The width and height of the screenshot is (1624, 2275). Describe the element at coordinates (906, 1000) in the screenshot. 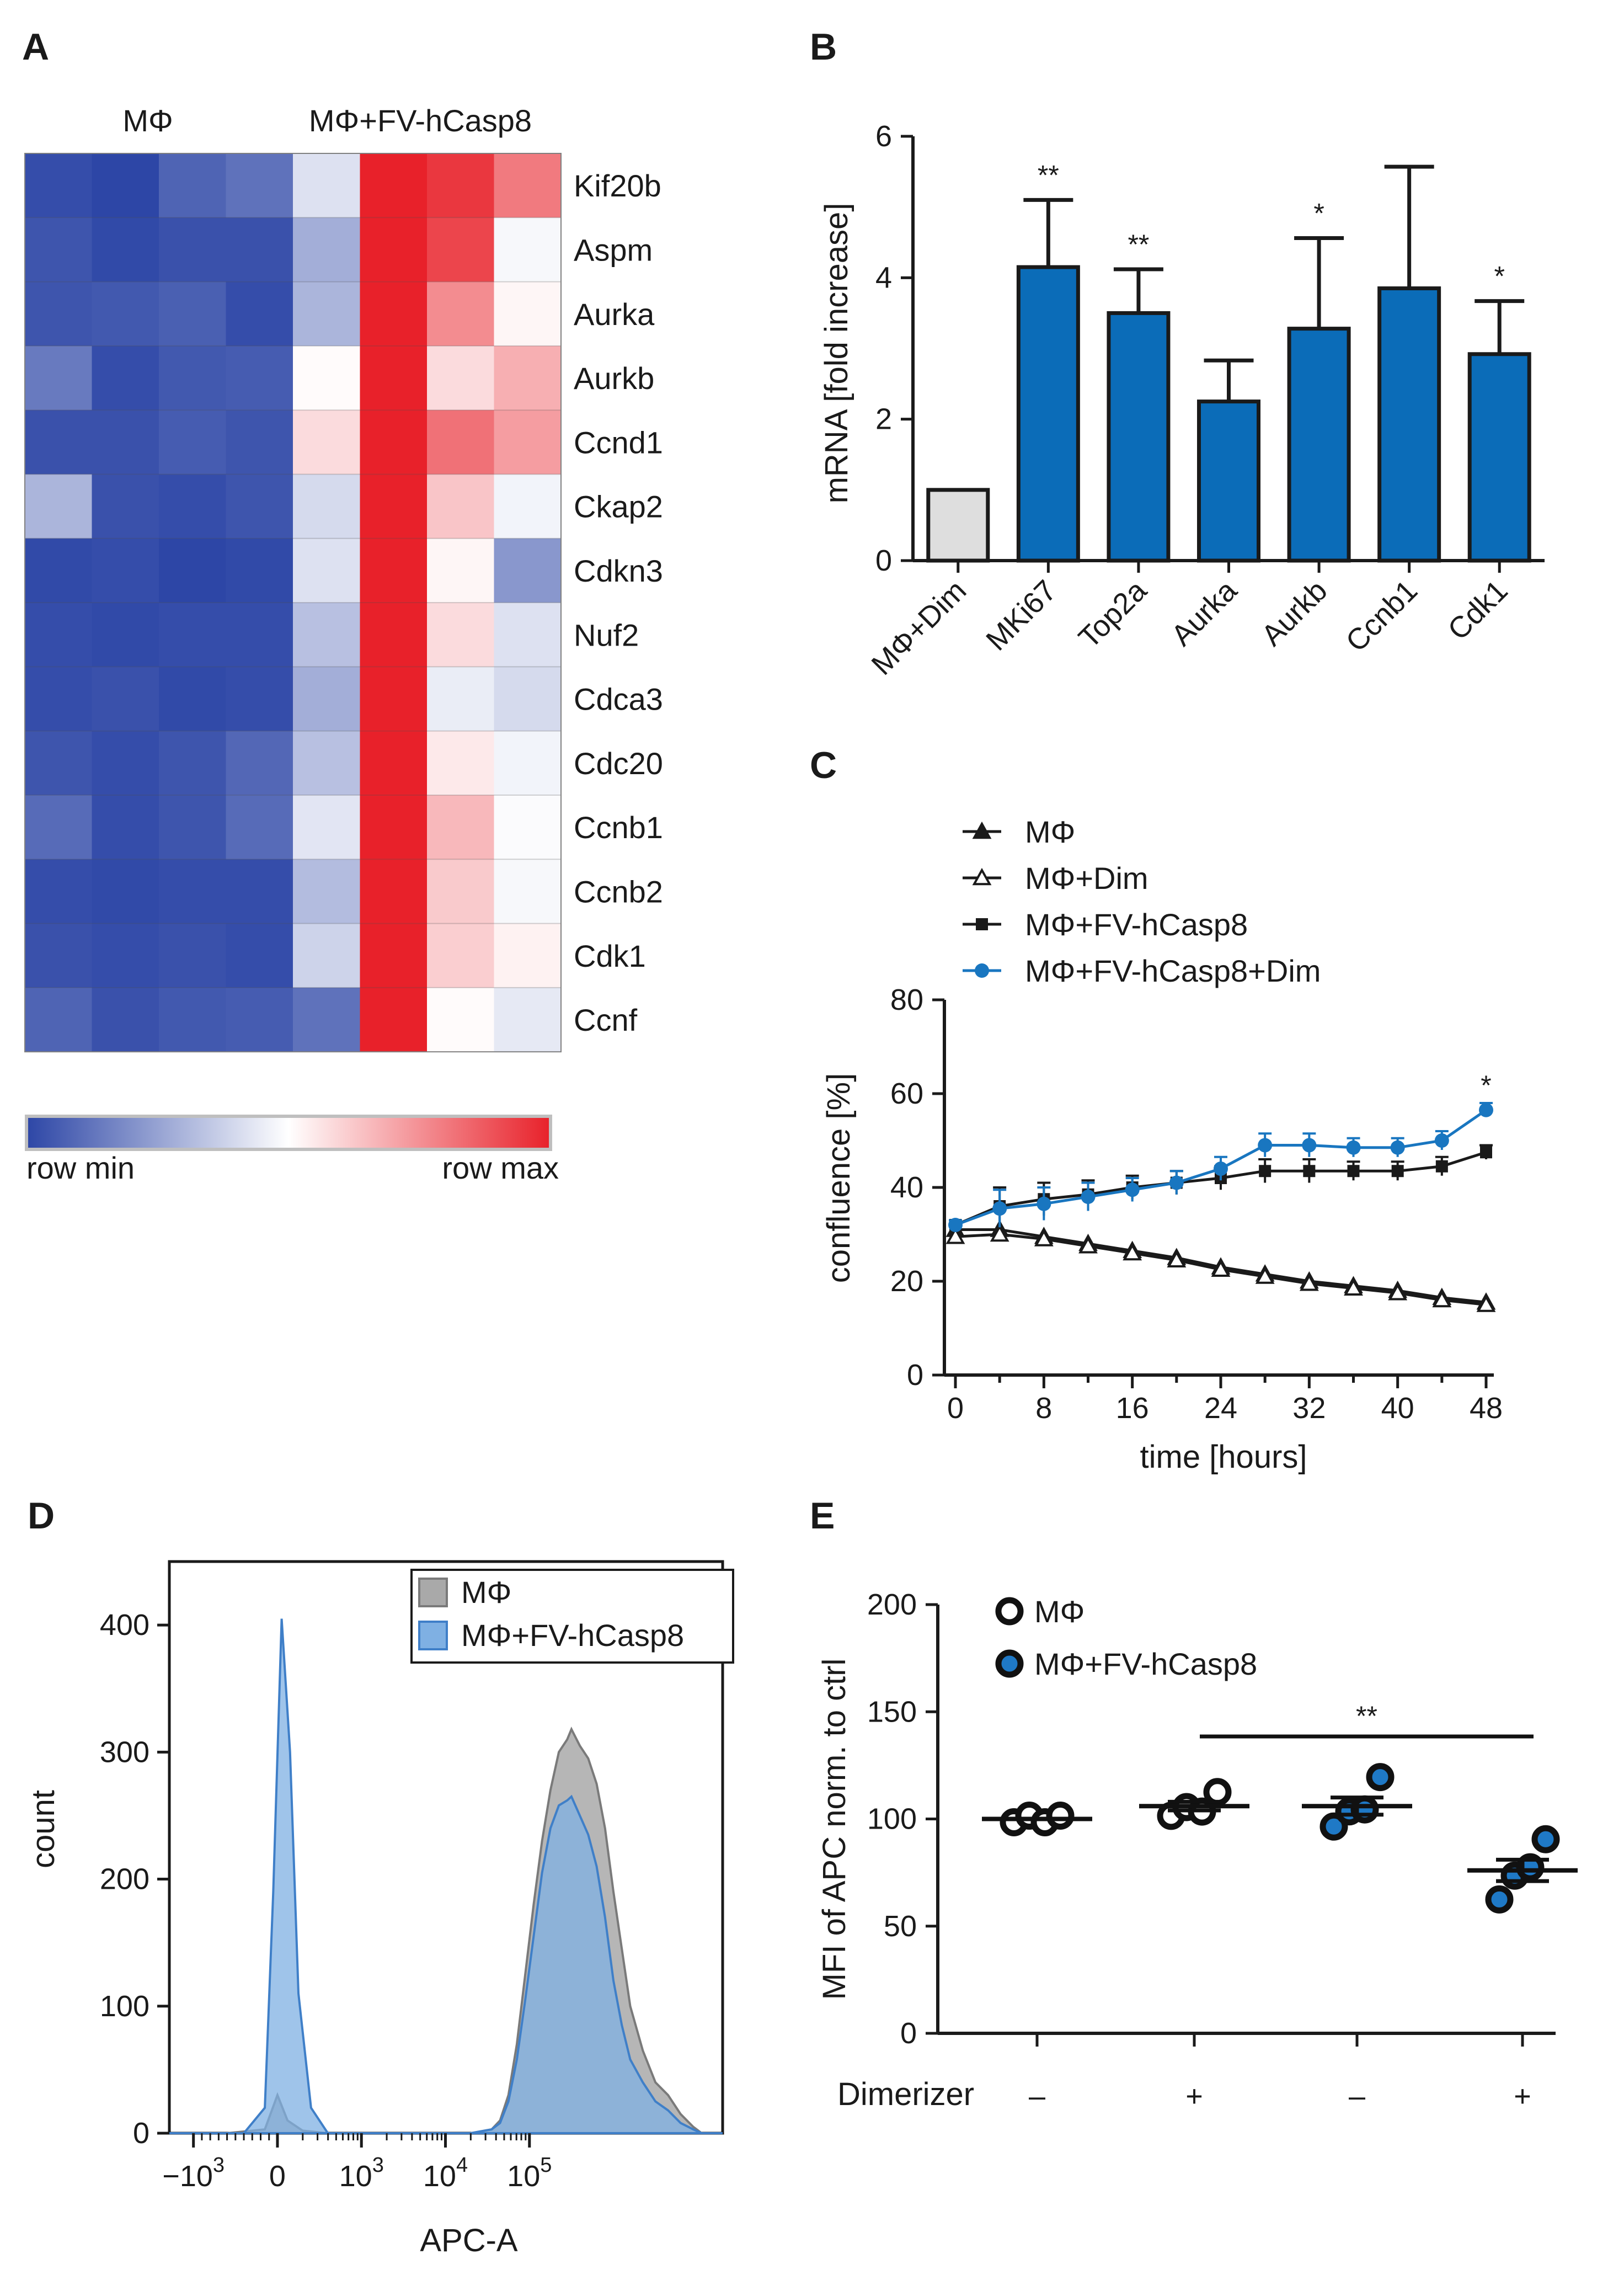

I see `line-chart-y-tick-label: 80` at that location.